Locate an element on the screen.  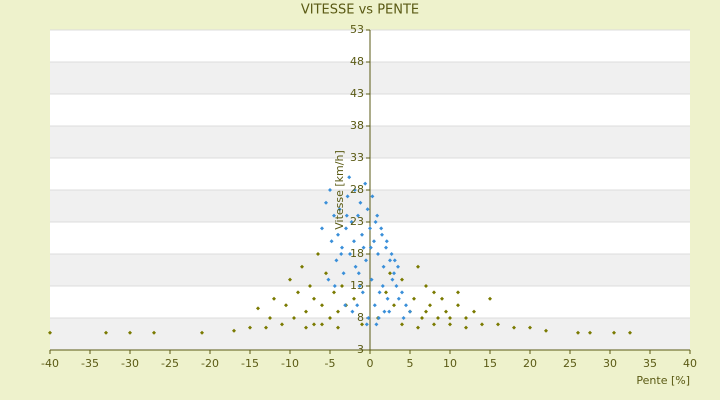
y-tick-label: 28 is located at coordinates (357, 189).